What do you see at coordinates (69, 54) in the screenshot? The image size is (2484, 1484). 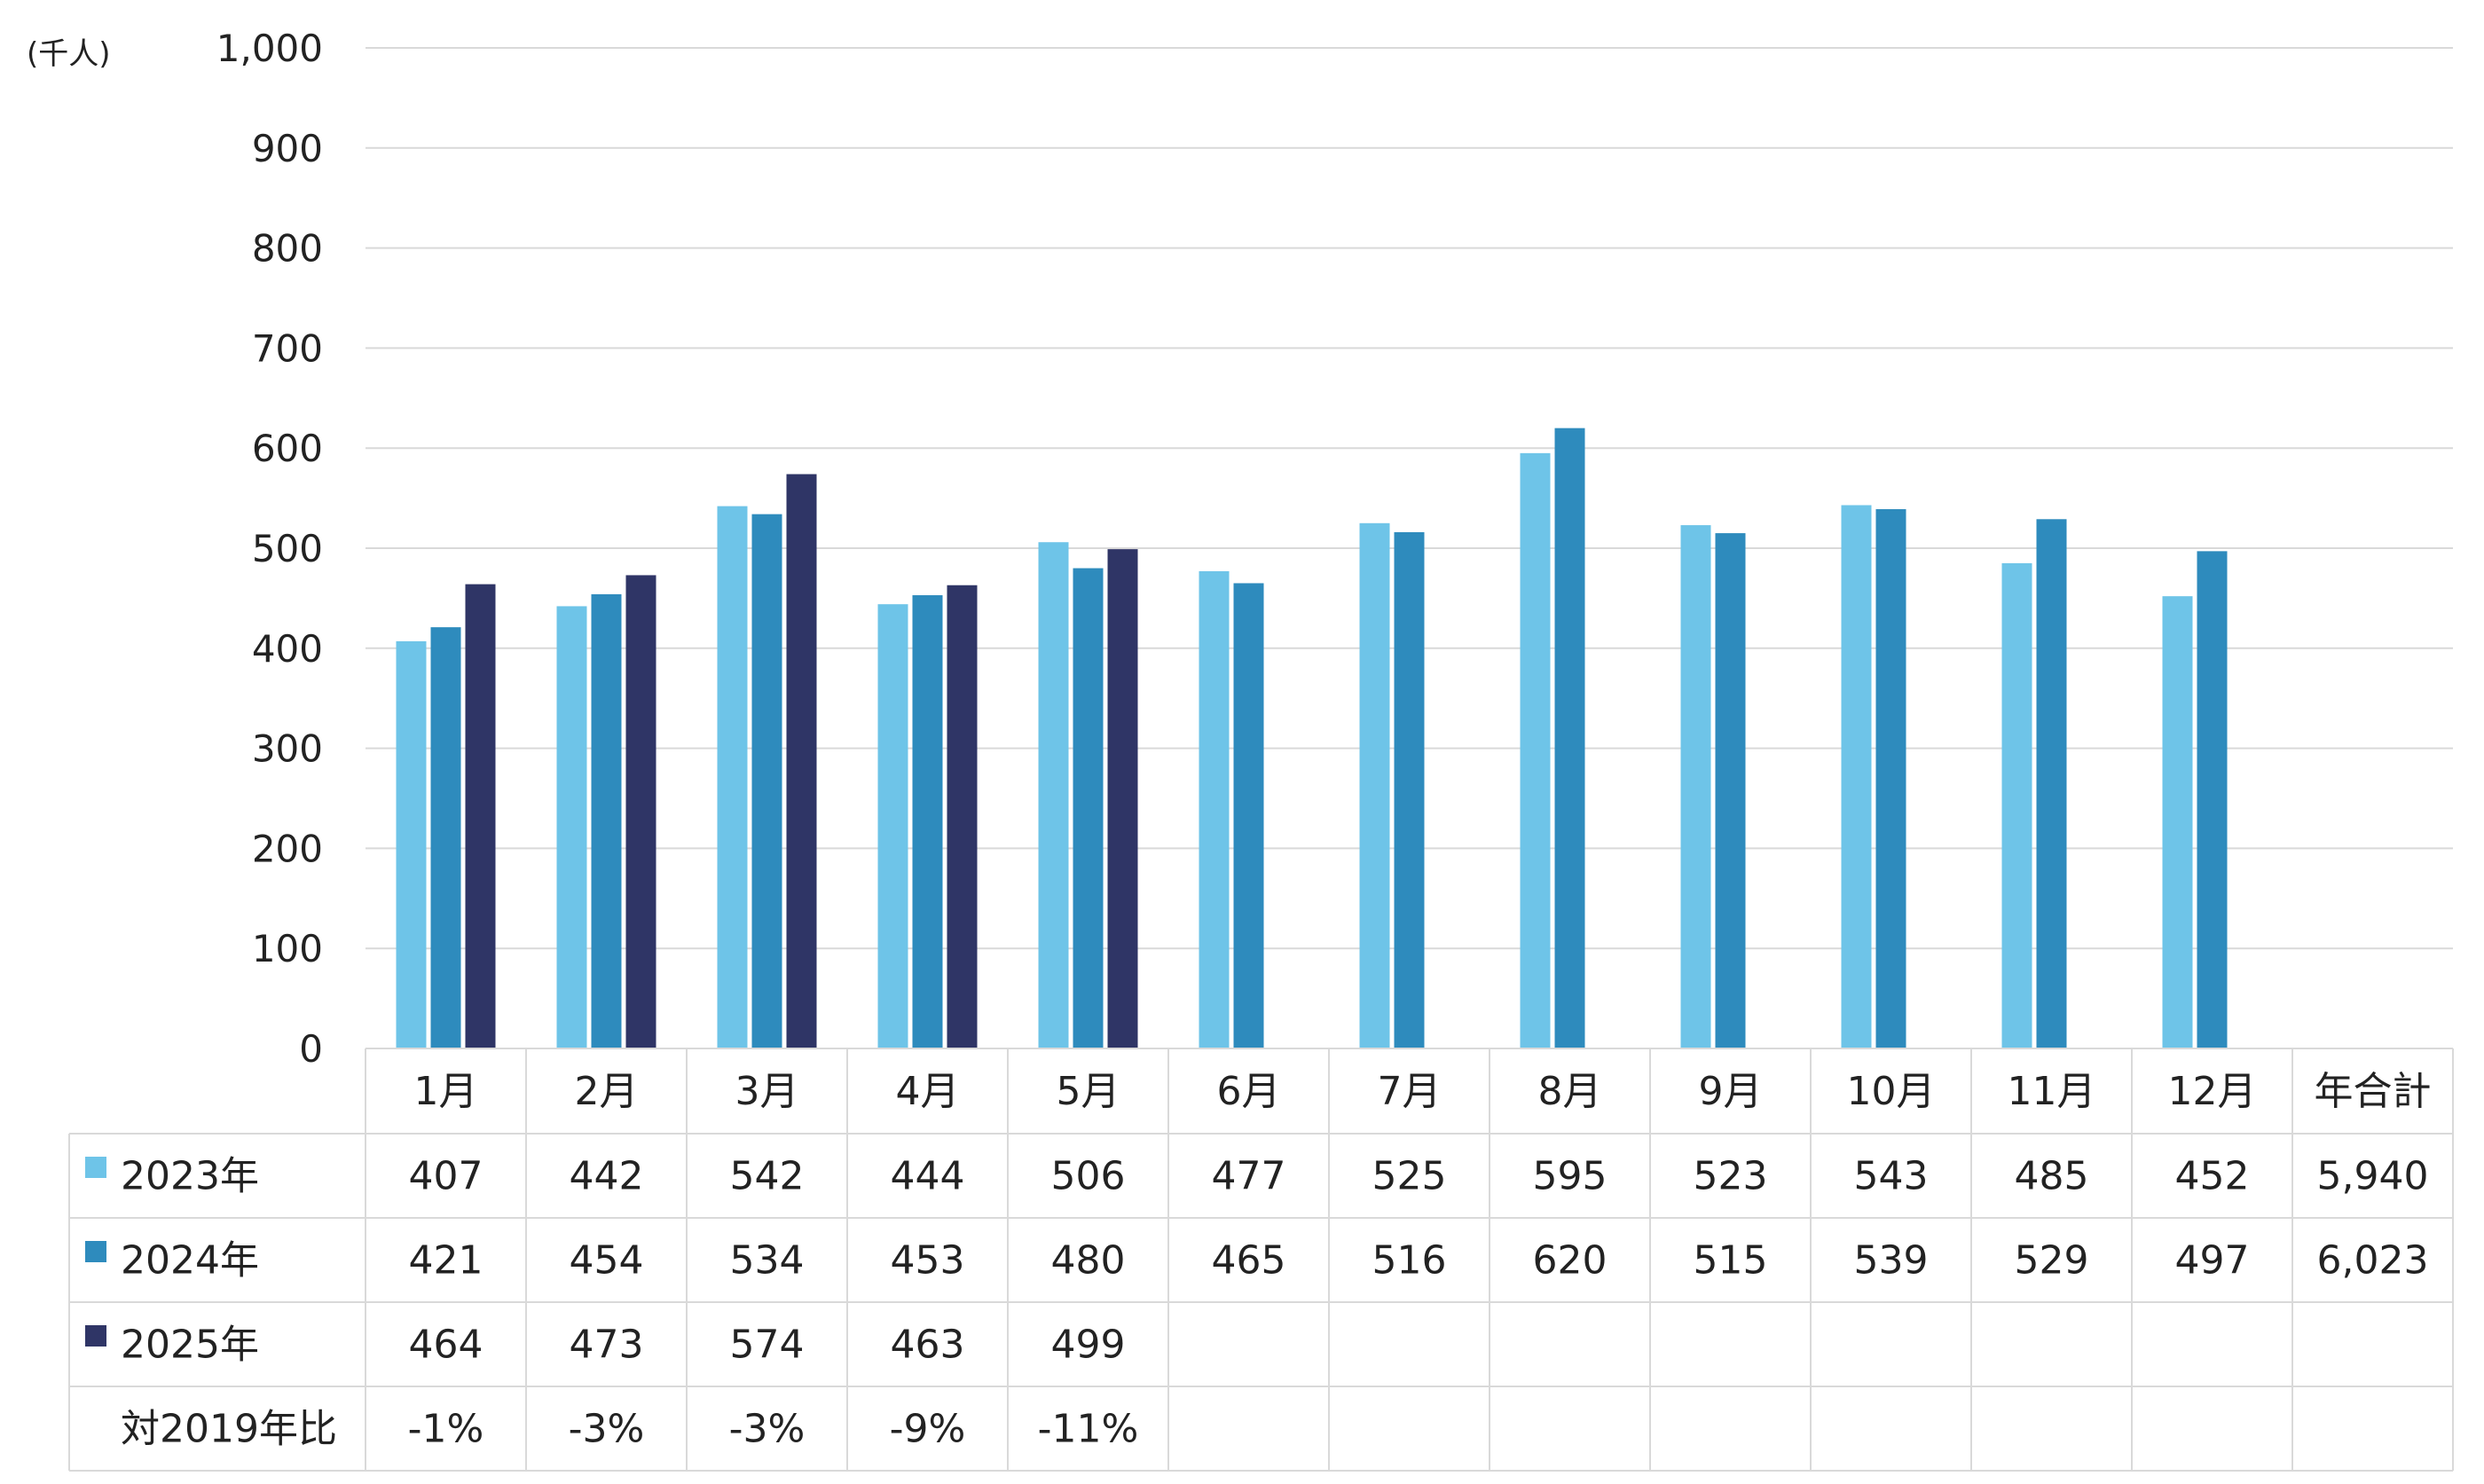 I see `unit-label: (千人)` at bounding box center [69, 54].